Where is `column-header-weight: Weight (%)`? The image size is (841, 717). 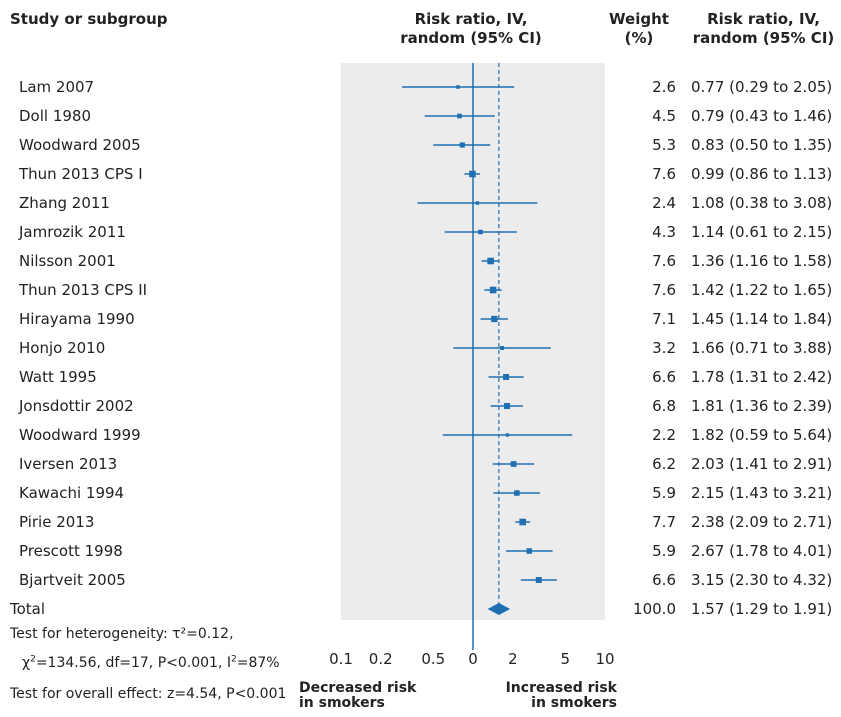
column-header-weight: Weight (%) is located at coordinates (639, 29).